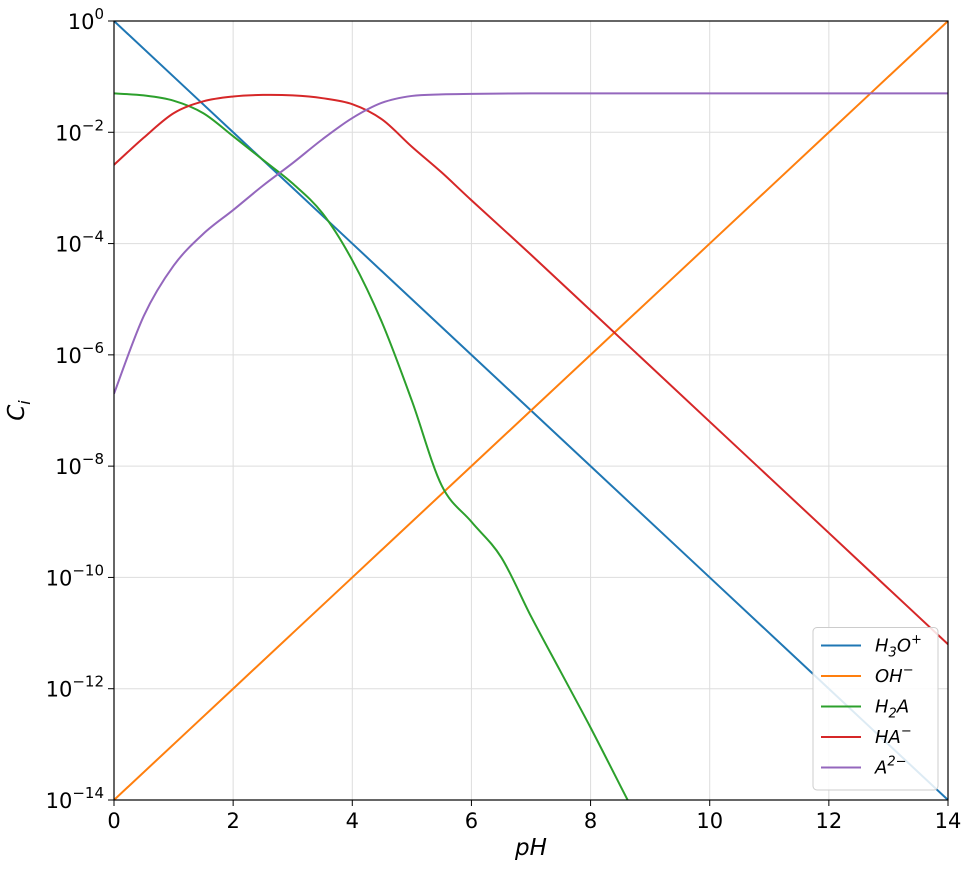 This screenshot has width=971, height=872. Describe the element at coordinates (75, 687) in the screenshot. I see `y-tick-label: 10⁻¹²` at that location.